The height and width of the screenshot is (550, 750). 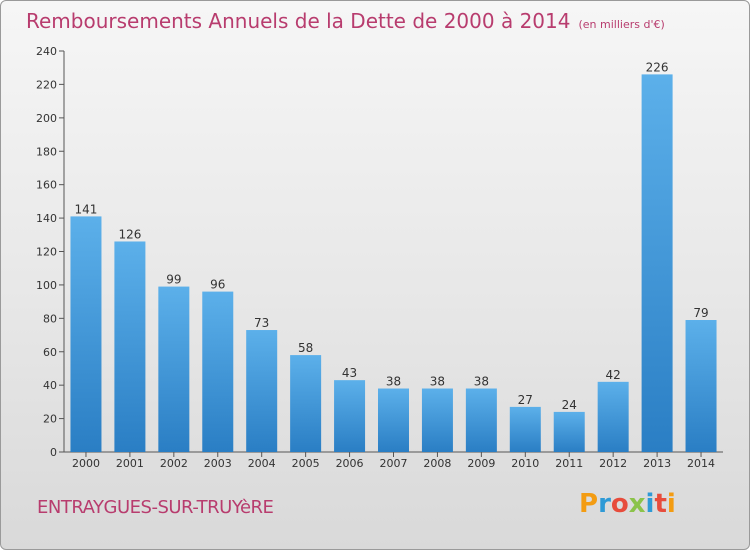 I want to click on x-tick-label: 2010, so click(x=525, y=463).